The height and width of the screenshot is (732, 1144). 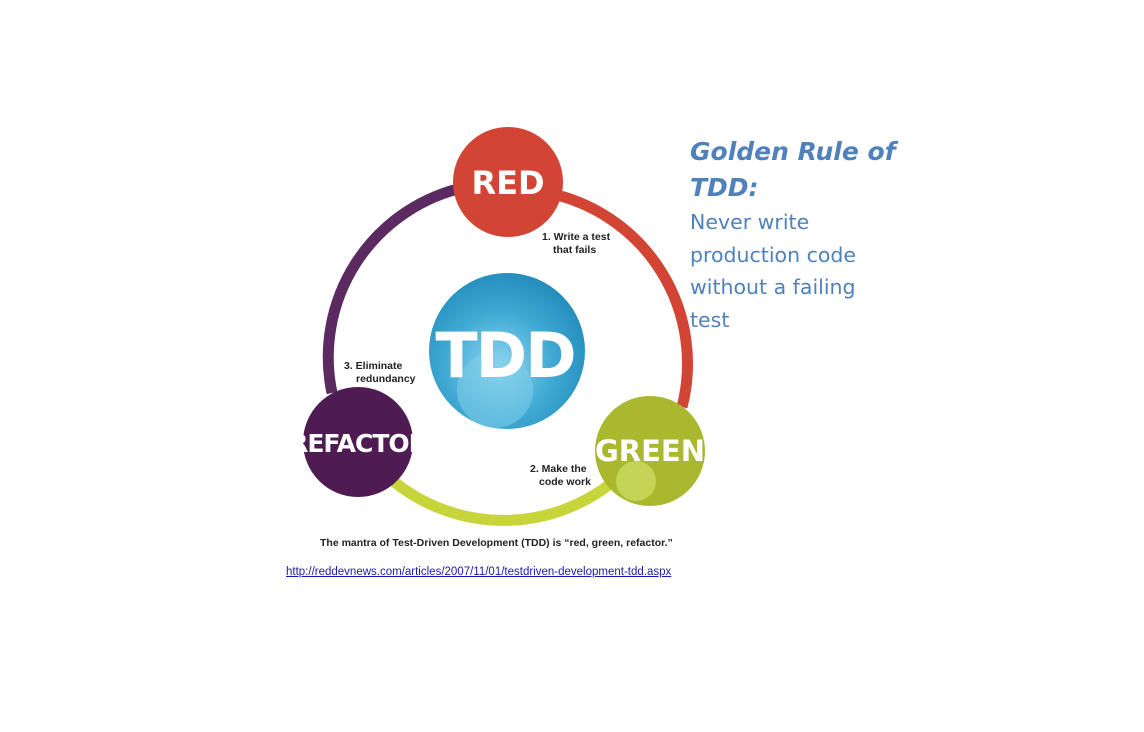 I want to click on golden-rule-title: Golden Rule of TDD:, so click(x=793, y=169).